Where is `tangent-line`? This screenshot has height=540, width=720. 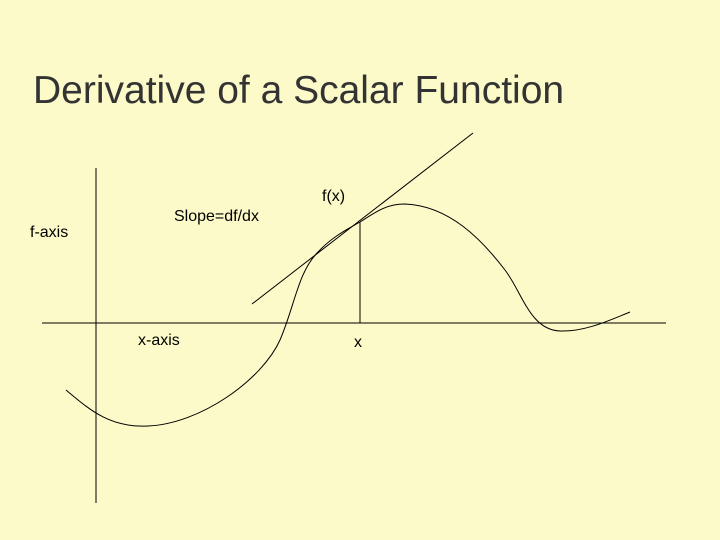 tangent-line is located at coordinates (362, 218).